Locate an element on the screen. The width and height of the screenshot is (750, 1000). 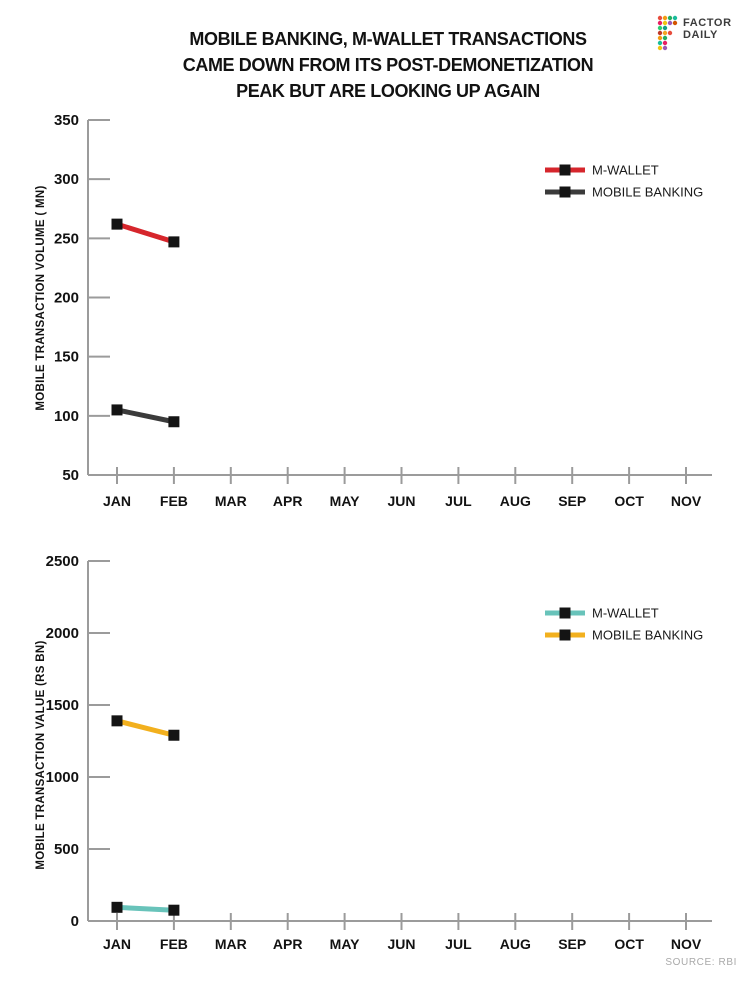
y-tick-label: 150 is located at coordinates (66, 357).